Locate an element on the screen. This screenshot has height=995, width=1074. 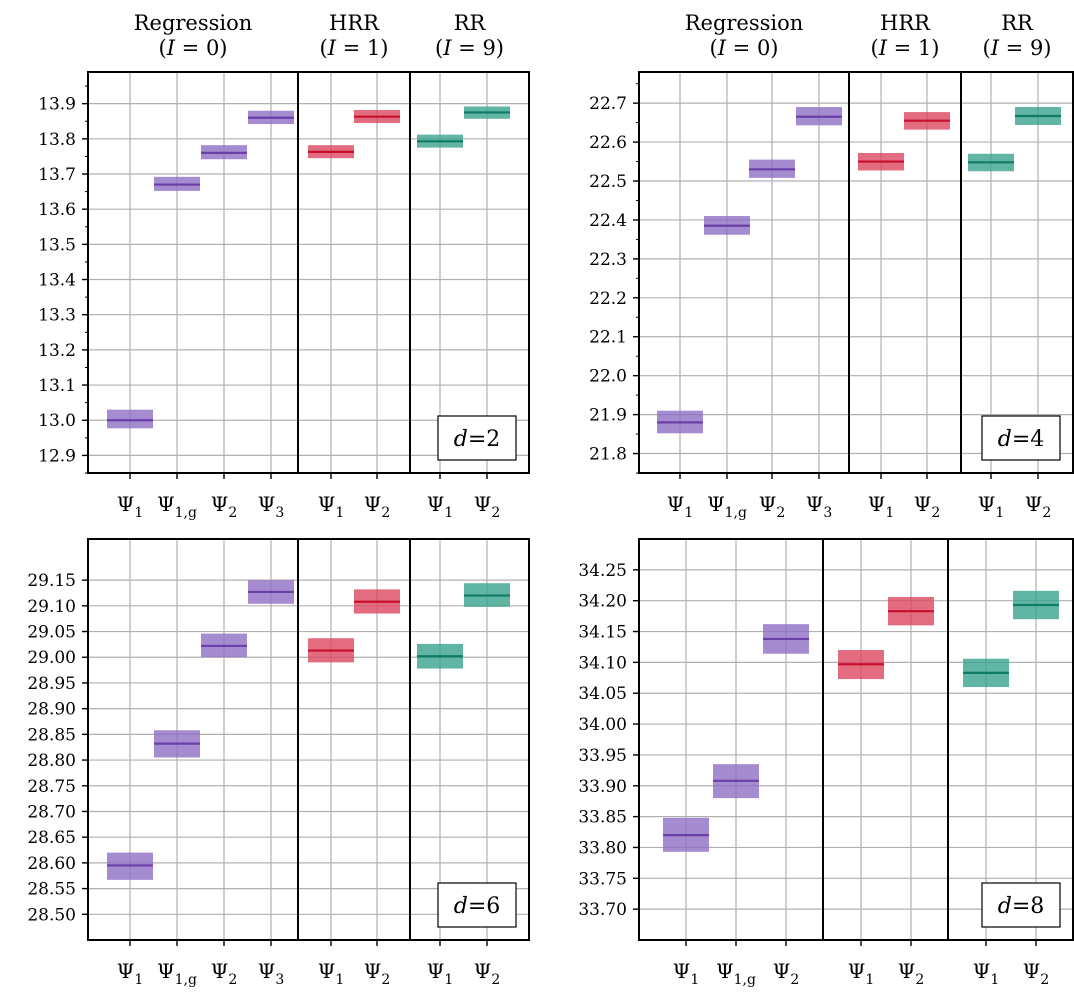
y-tick-label: 13.7 is located at coordinates (57, 175).